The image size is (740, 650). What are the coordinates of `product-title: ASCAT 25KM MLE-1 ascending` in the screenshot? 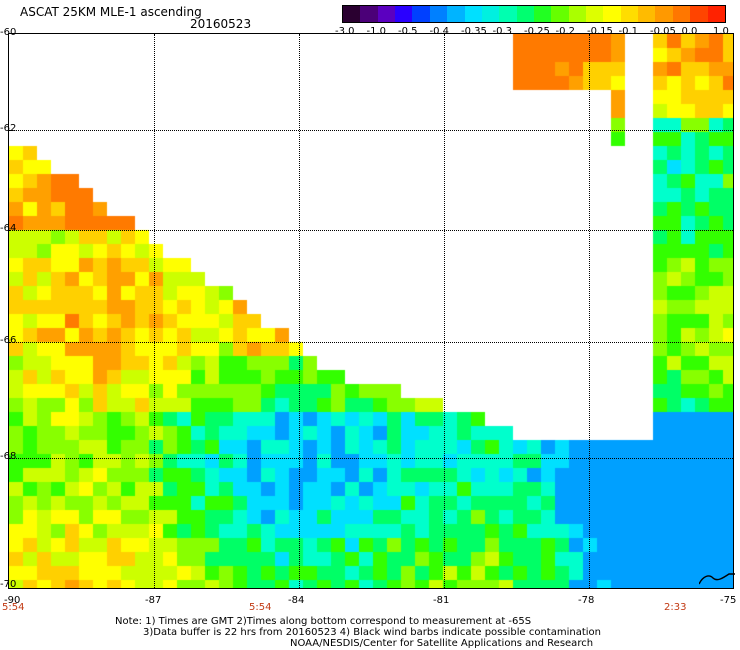 It's located at (111, 12).